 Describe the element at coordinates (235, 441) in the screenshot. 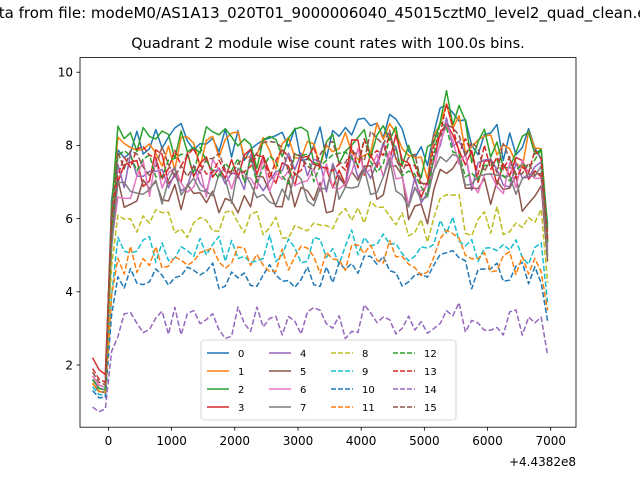

I see `x-tick-label: 2000` at that location.